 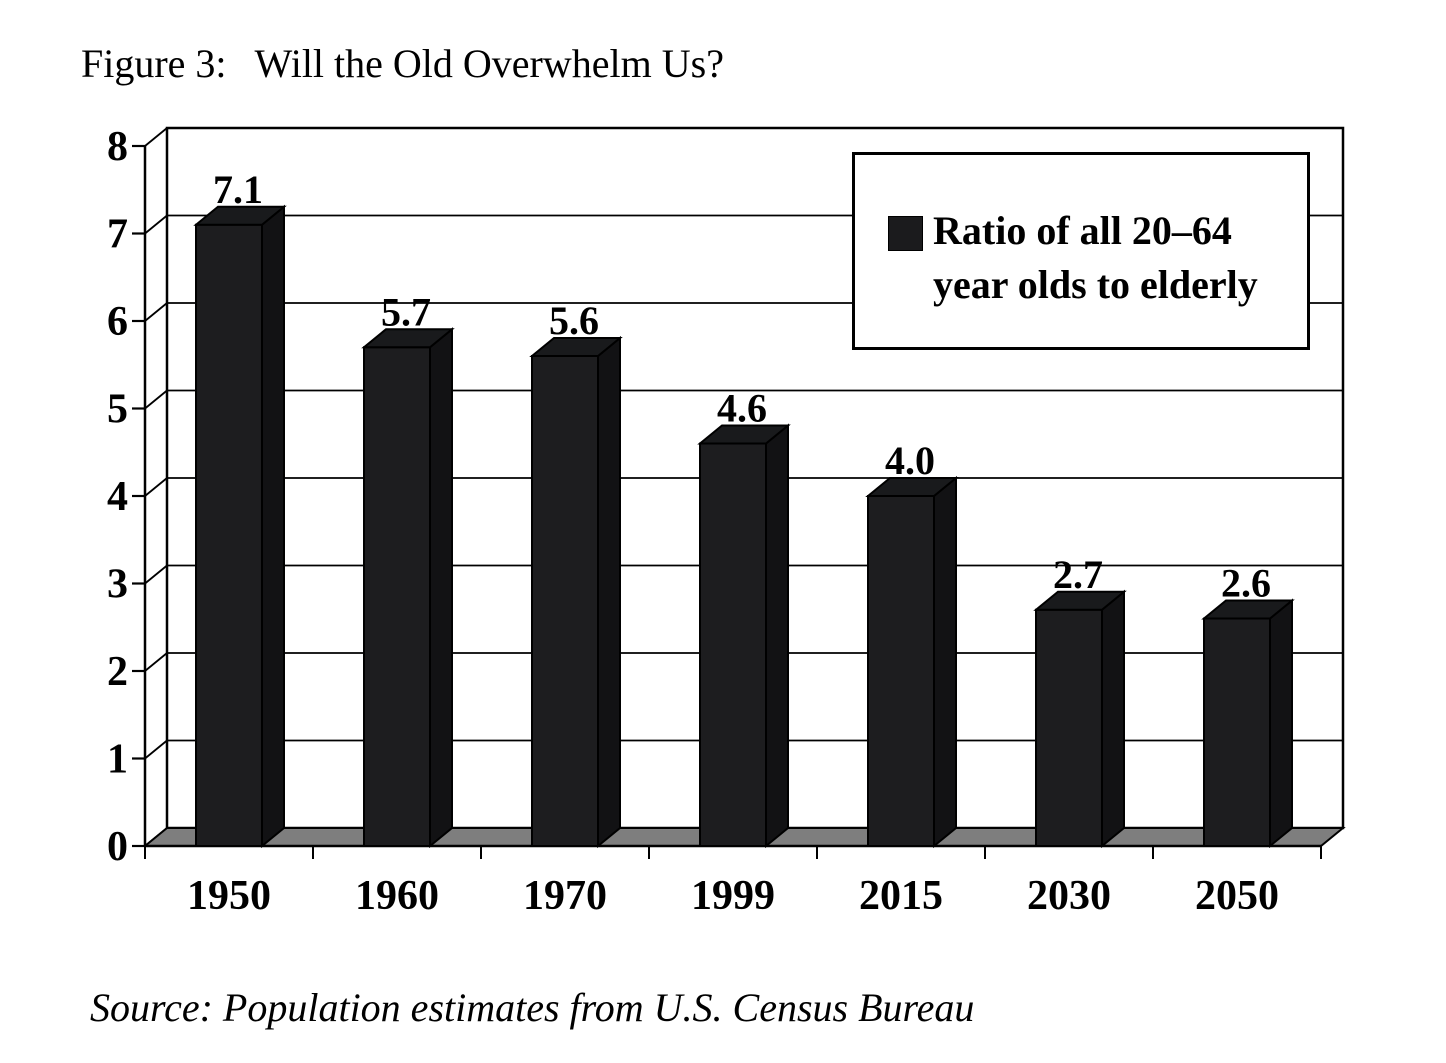 What do you see at coordinates (229, 896) in the screenshot?
I see `x-tick-label: 1950` at bounding box center [229, 896].